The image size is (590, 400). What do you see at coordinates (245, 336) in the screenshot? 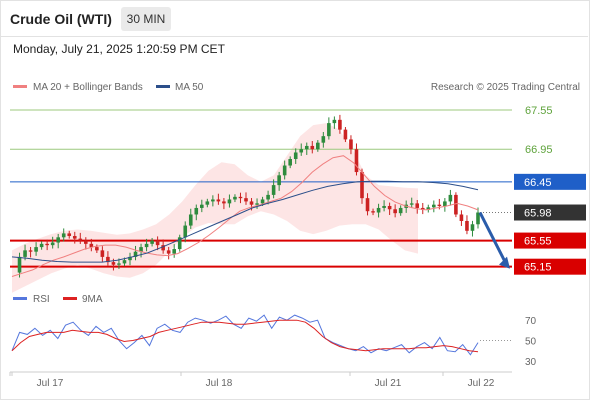
I see `rsi-ma9-line` at bounding box center [245, 336].